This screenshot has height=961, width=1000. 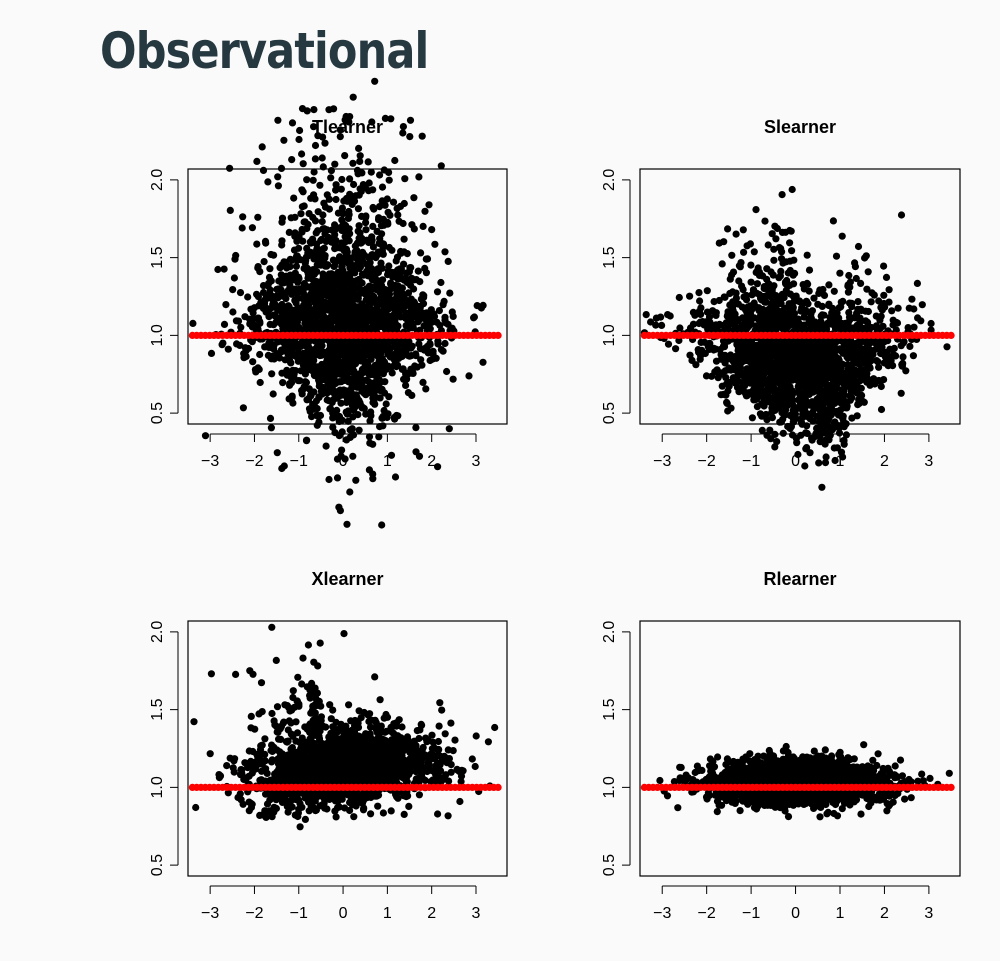 What do you see at coordinates (951, 335) in the screenshot?
I see `true-effect-point` at bounding box center [951, 335].